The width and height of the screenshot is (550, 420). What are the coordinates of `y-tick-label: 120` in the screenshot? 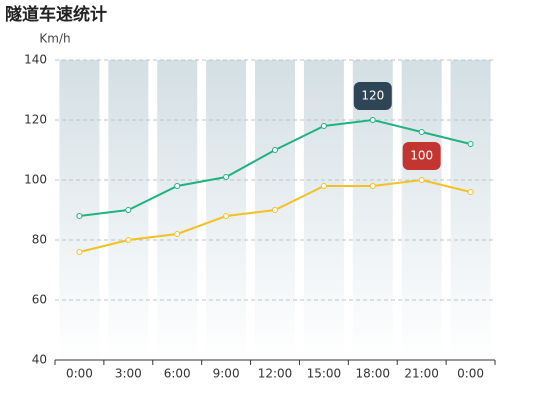 It's located at (35, 120).